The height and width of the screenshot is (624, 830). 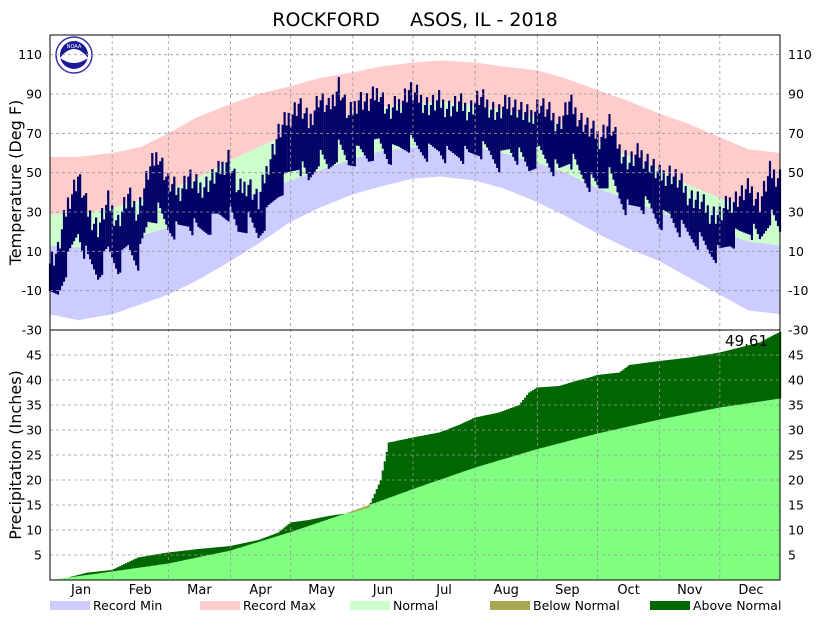 What do you see at coordinates (796, 212) in the screenshot?
I see `temp-tick-label-right: 30` at bounding box center [796, 212].